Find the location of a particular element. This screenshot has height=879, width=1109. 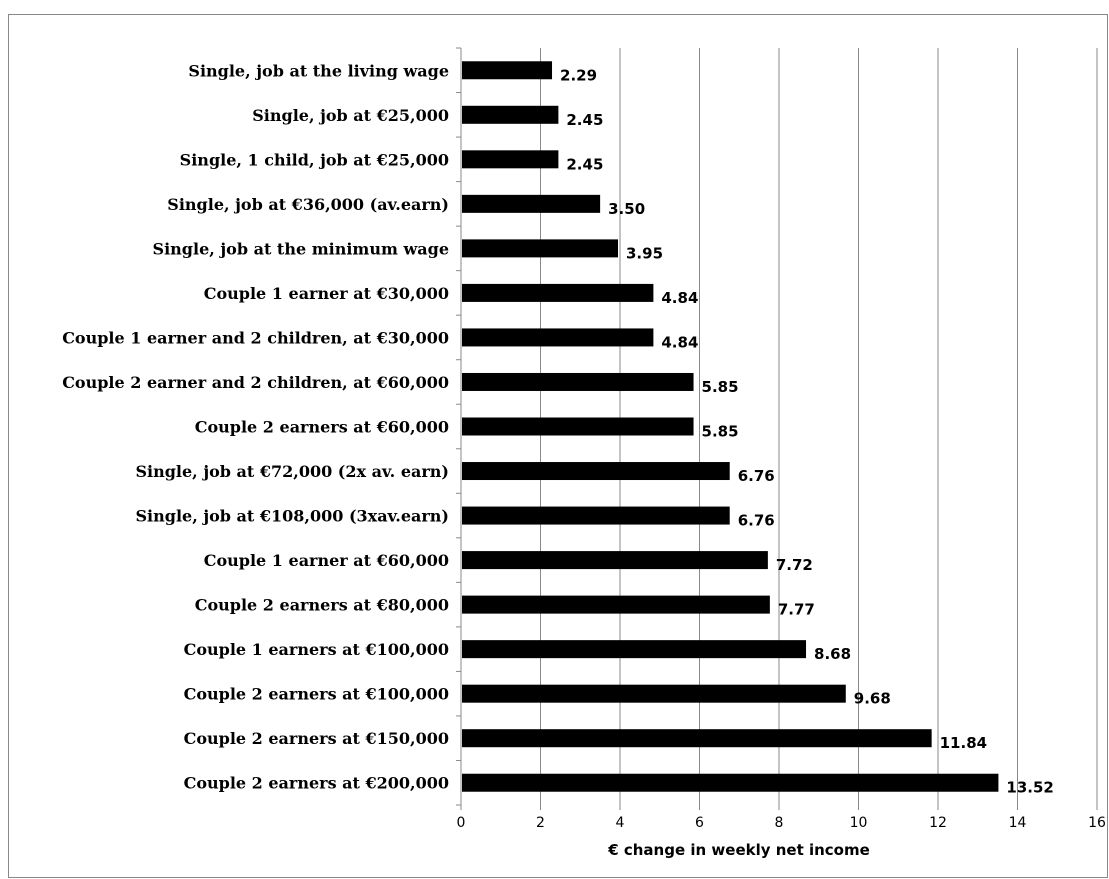

x-tick-label-12: 12 is located at coordinates (938, 823).